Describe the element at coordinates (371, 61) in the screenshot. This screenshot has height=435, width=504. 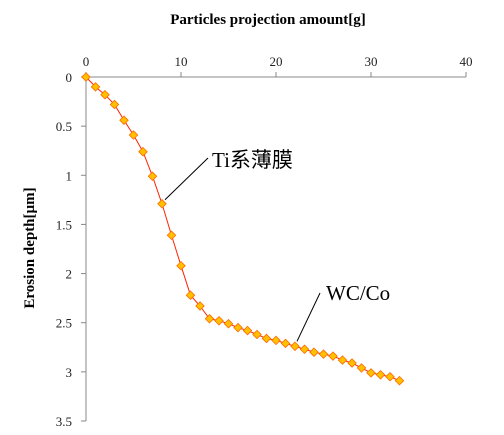
I see `x-tick-label: 30` at that location.